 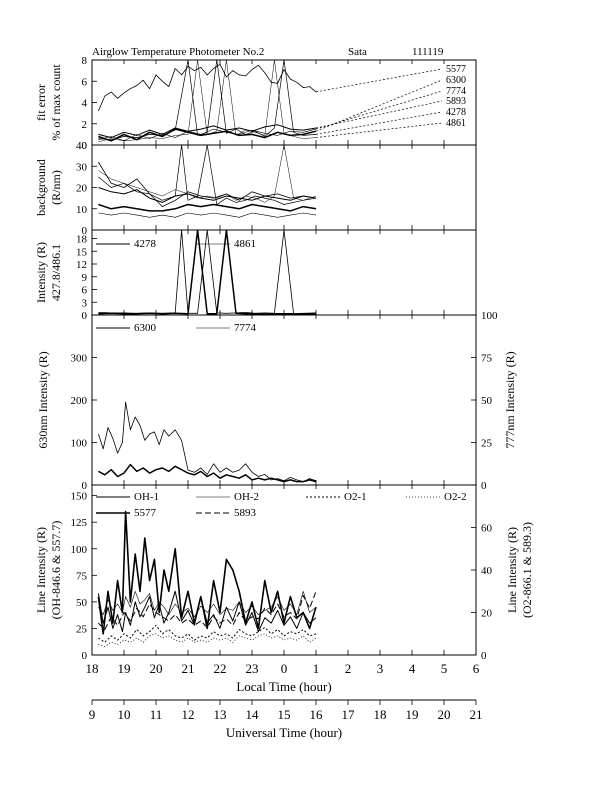 What do you see at coordinates (510, 399) in the screenshot?
I see `y-axis-label-right: 777nm Intensity (R)` at bounding box center [510, 399].